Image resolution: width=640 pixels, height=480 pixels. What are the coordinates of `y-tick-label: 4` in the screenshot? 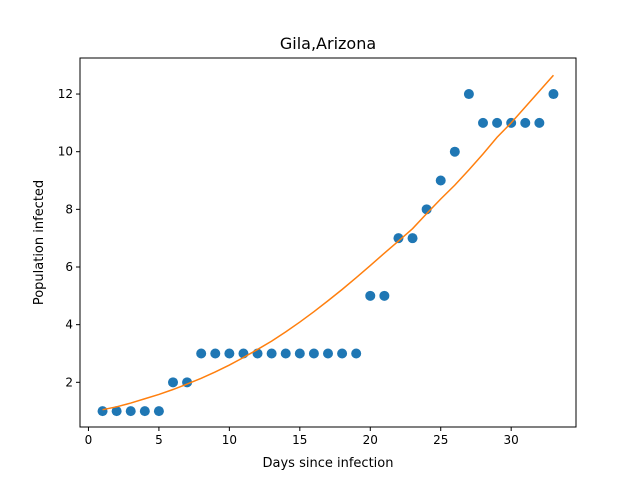 It's located at (69, 325).